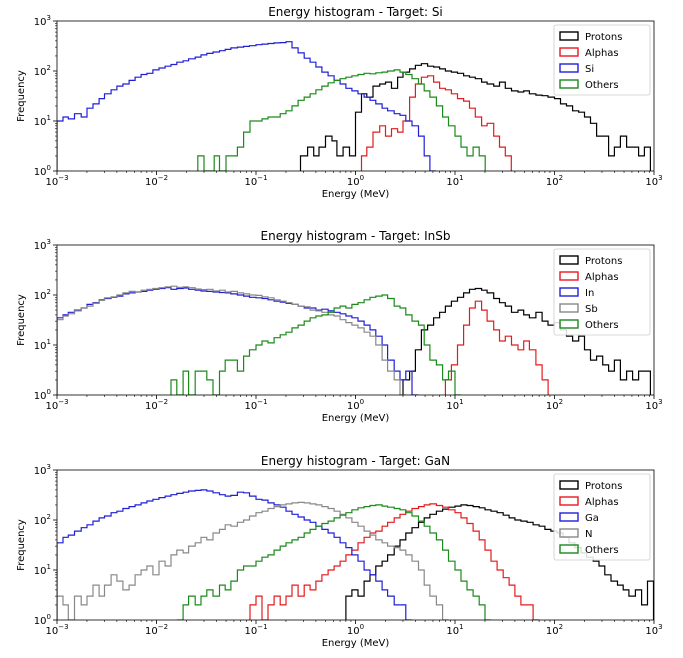  What do you see at coordinates (355, 461) in the screenshot?
I see `chart-title: Energy histogram - Target: GaN` at bounding box center [355, 461].